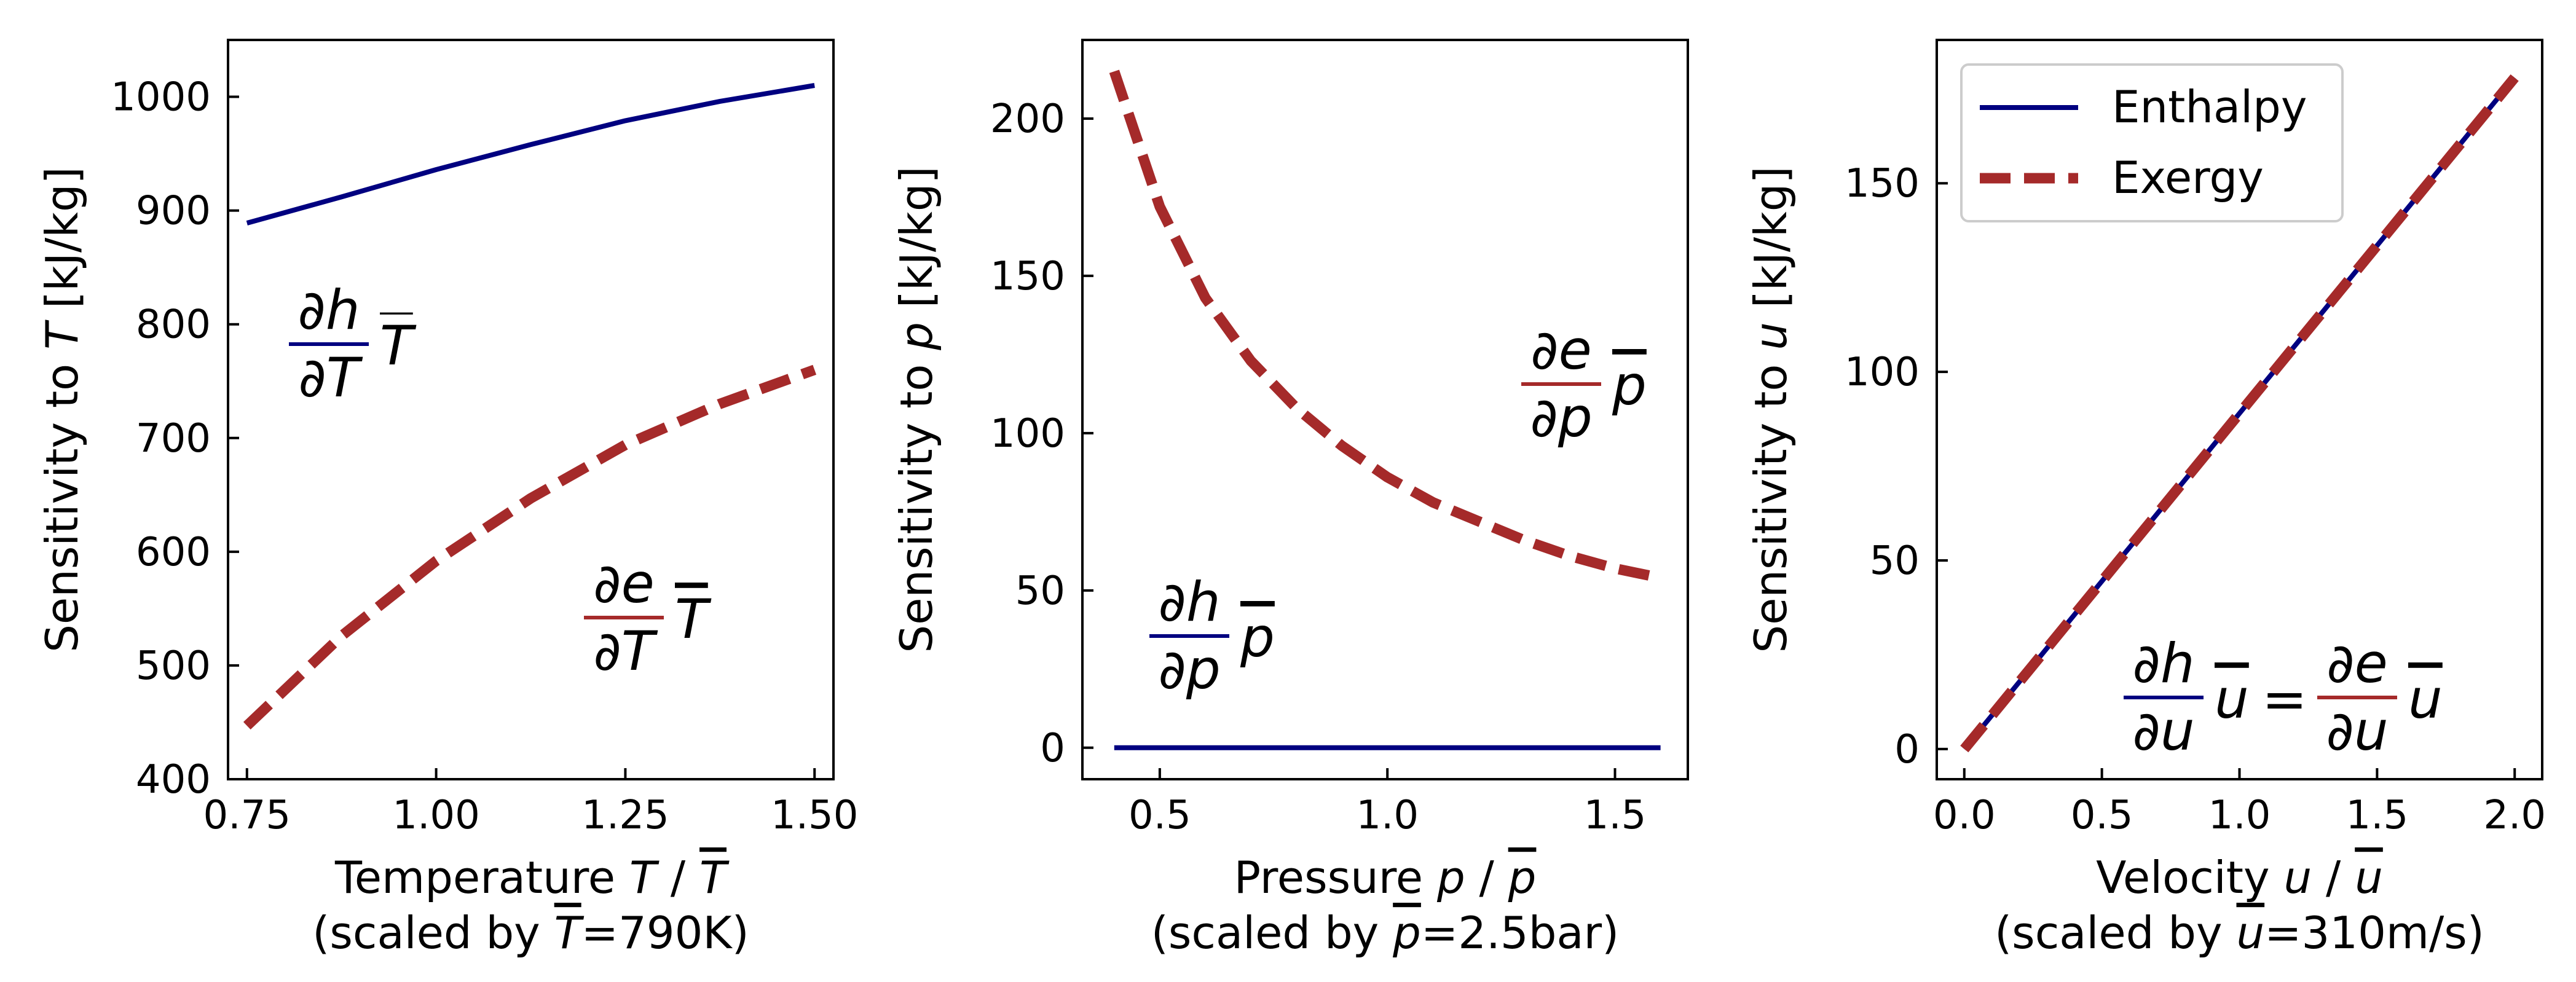  I want to click on annotation-equals: =, so click(2285, 699).